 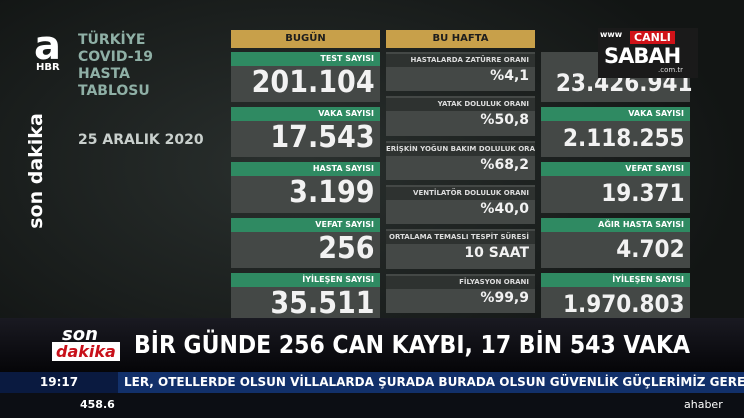 I want to click on stat-value: %50,8, so click(x=504, y=120).